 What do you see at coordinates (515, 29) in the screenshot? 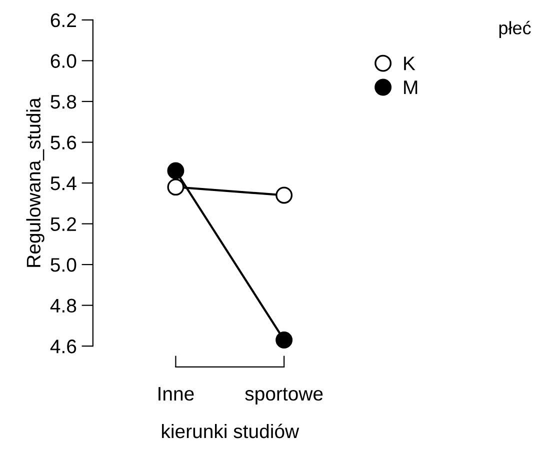
I see `legend-title: płeć` at bounding box center [515, 29].